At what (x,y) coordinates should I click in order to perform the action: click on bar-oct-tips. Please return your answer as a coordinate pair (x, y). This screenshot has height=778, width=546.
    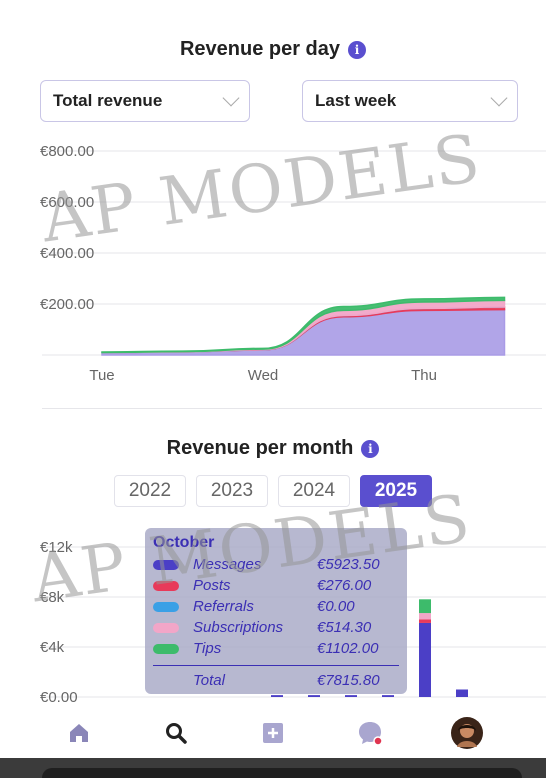
    Looking at the image, I should click on (425, 606).